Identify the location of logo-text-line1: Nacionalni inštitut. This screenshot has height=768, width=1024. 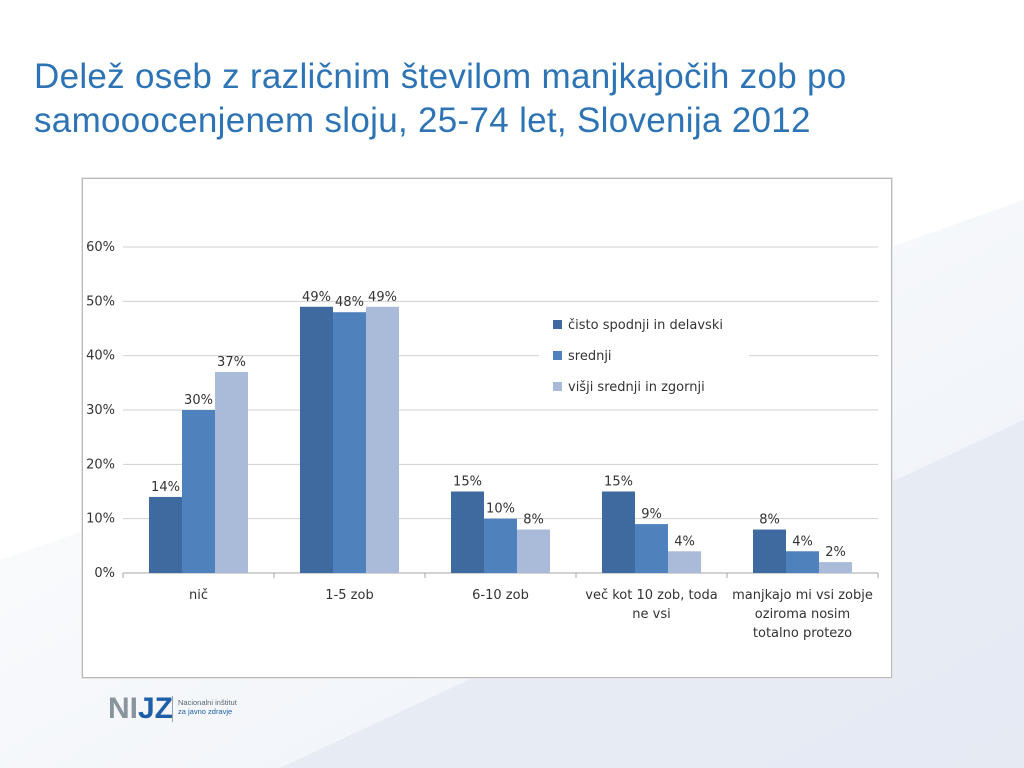
(207, 702).